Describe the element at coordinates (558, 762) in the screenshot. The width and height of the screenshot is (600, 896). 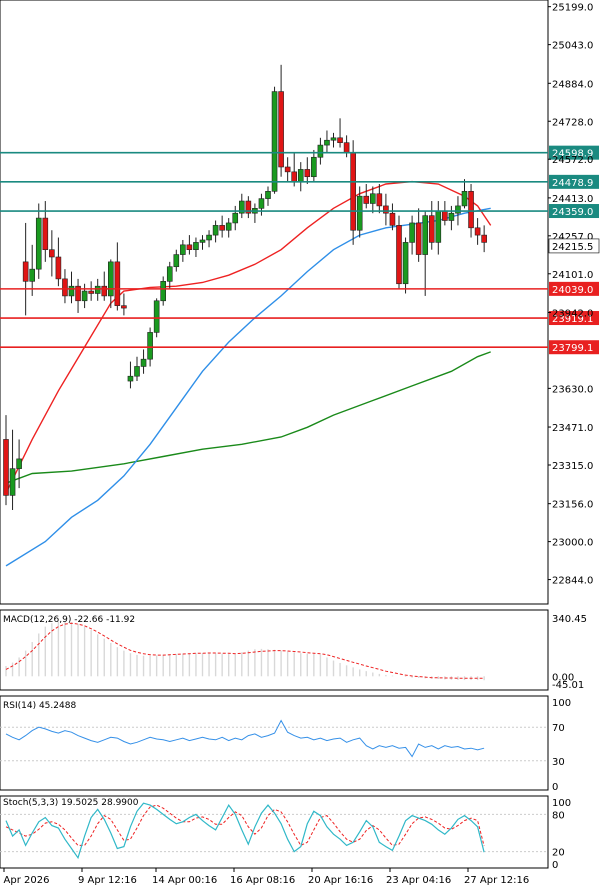
I see `rsi-tick-label: 30` at that location.